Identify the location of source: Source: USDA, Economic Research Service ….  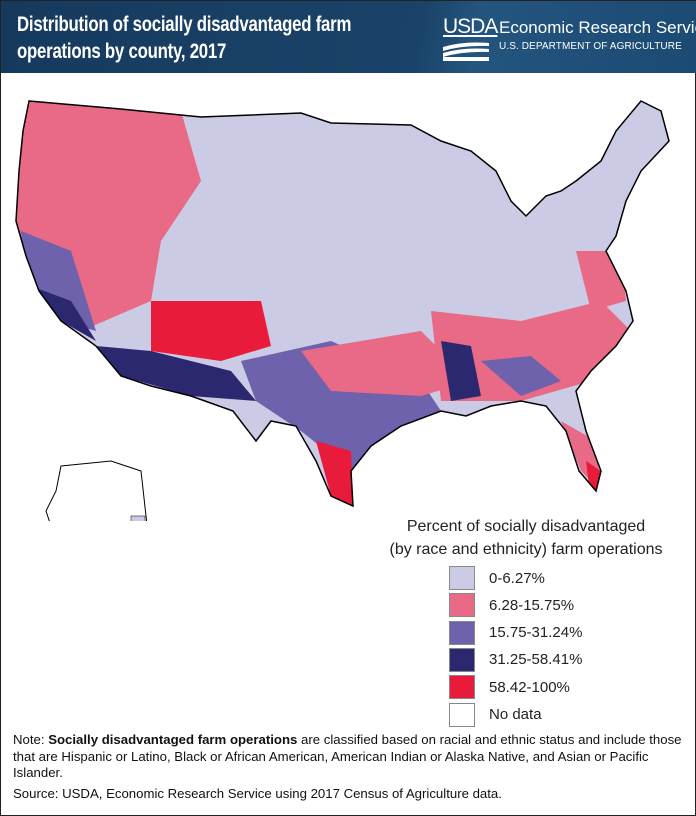
(257, 793).